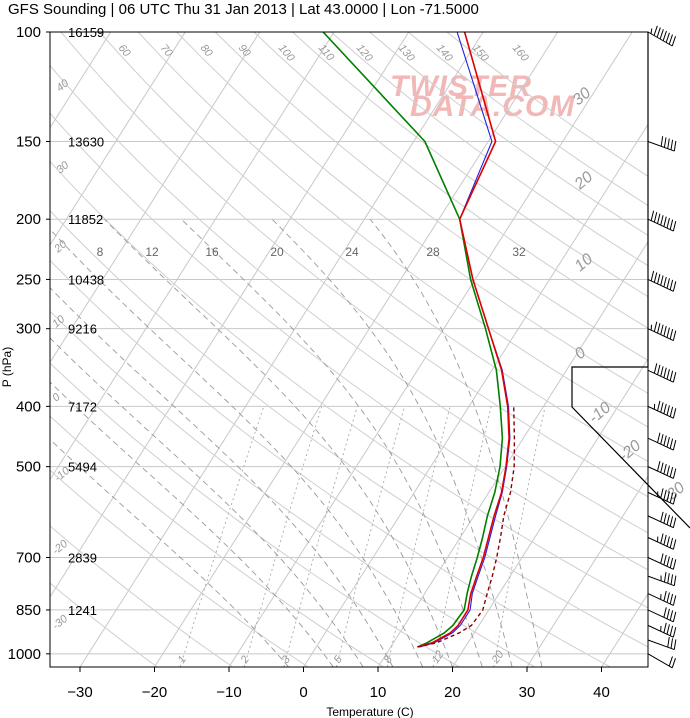 The height and width of the screenshot is (718, 690). I want to click on height-label: 1241, so click(82, 610).